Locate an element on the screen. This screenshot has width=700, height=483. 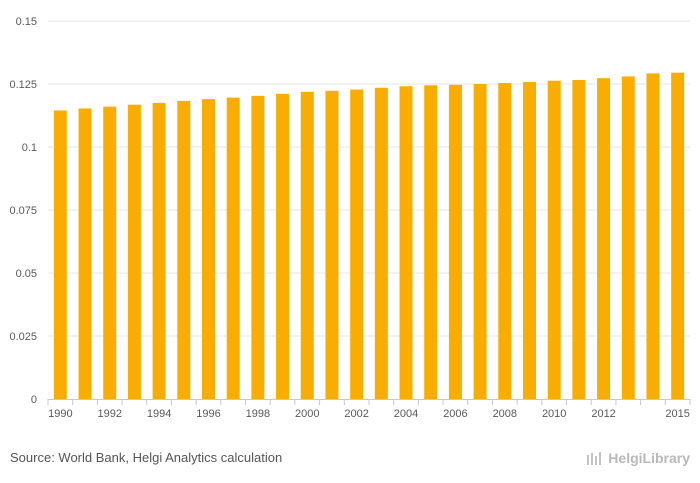
y-tick-label: 0.05 is located at coordinates (26, 274).